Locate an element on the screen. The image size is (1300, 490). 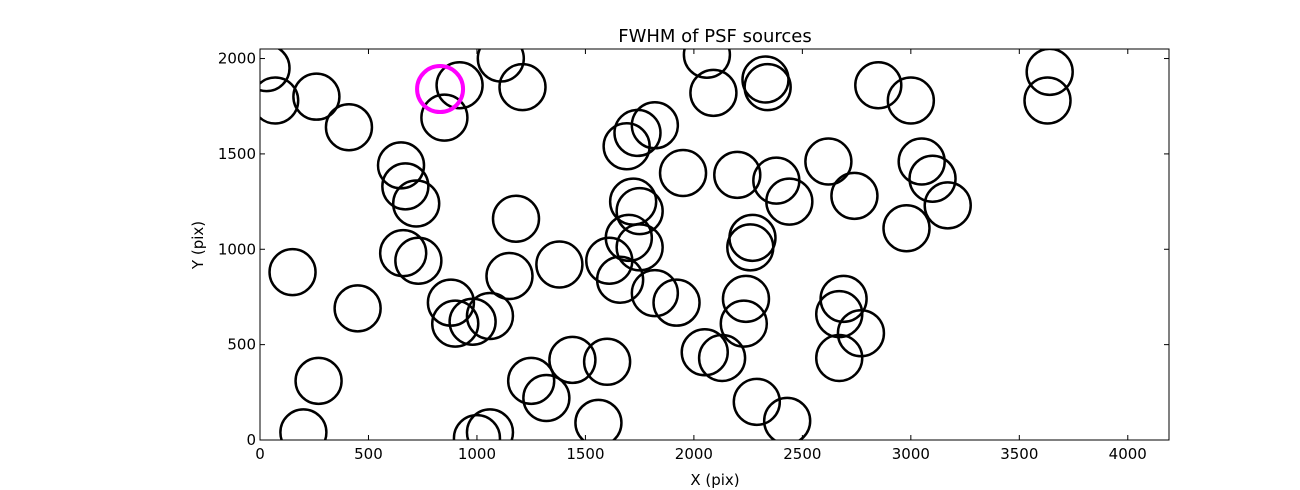
y-axis-title: Y (pix) is located at coordinates (198, 245).